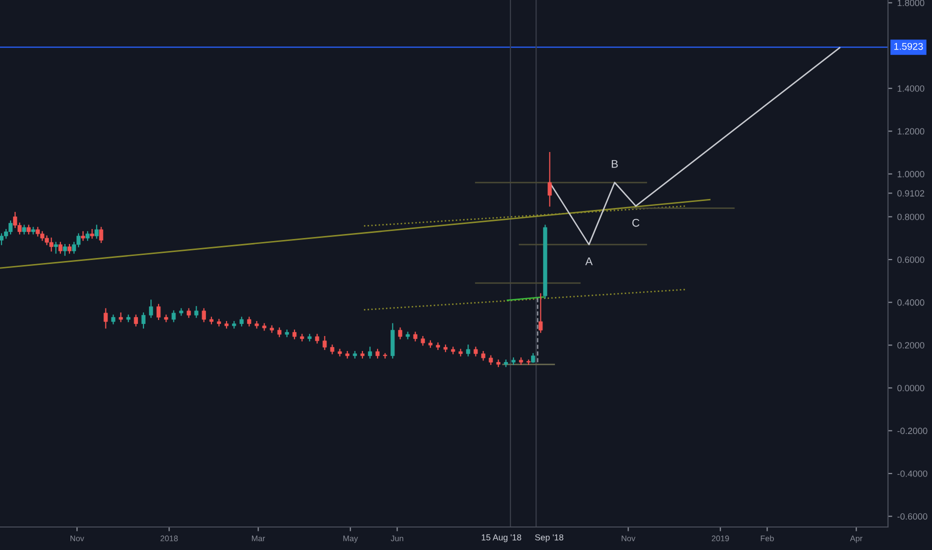 The image size is (932, 550). I want to click on y-tick-label: 0.4000, so click(910, 302).